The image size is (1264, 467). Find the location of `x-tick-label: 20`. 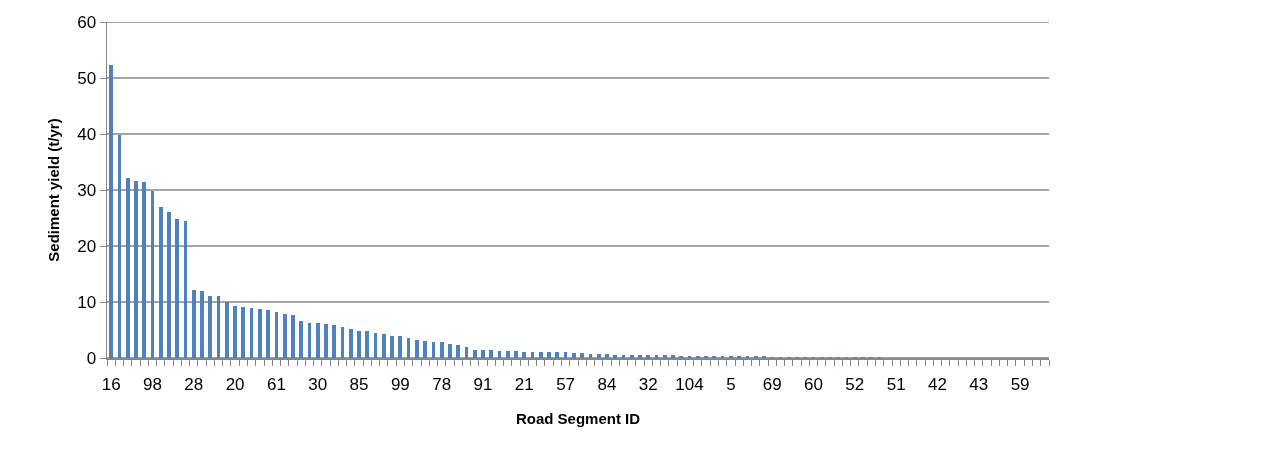

x-tick-label: 20 is located at coordinates (235, 384).